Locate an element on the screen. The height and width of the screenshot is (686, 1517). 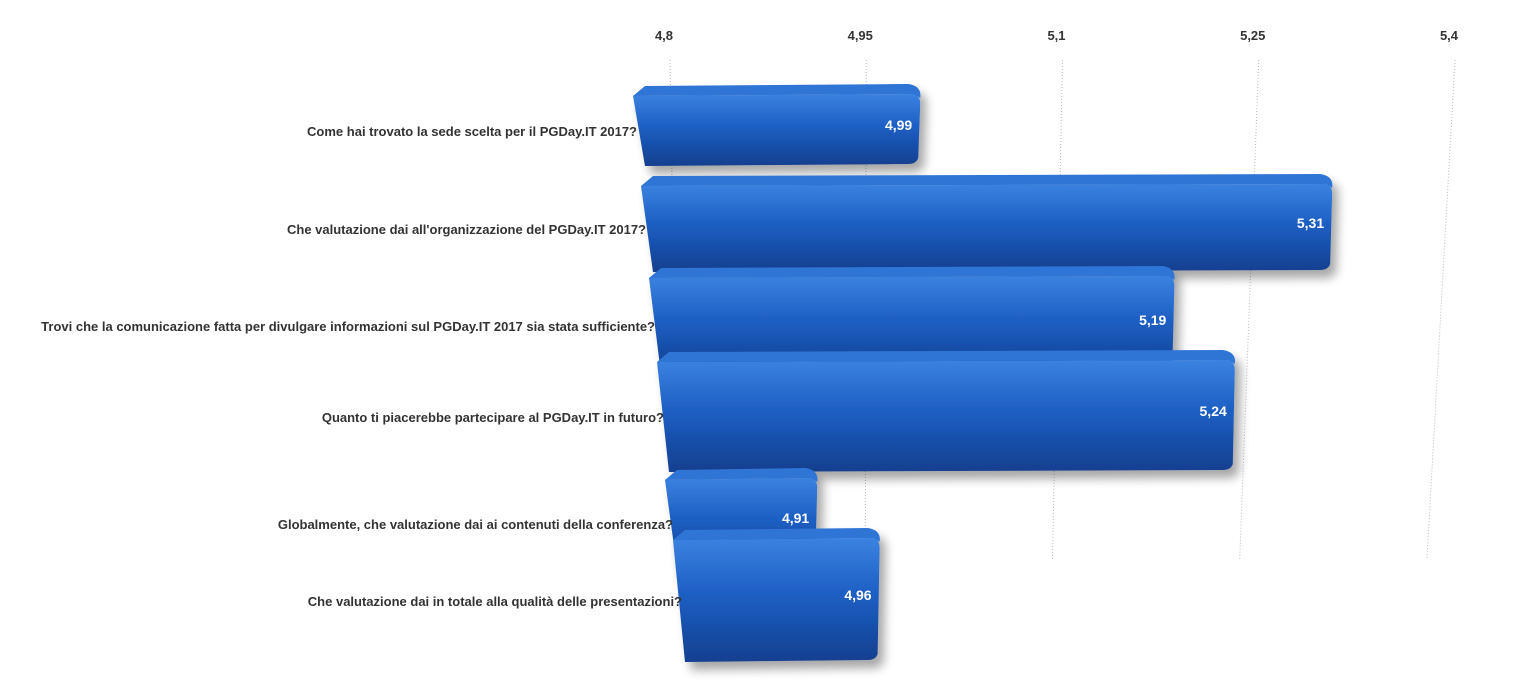
x-tick-label: 4,8 is located at coordinates (664, 35).